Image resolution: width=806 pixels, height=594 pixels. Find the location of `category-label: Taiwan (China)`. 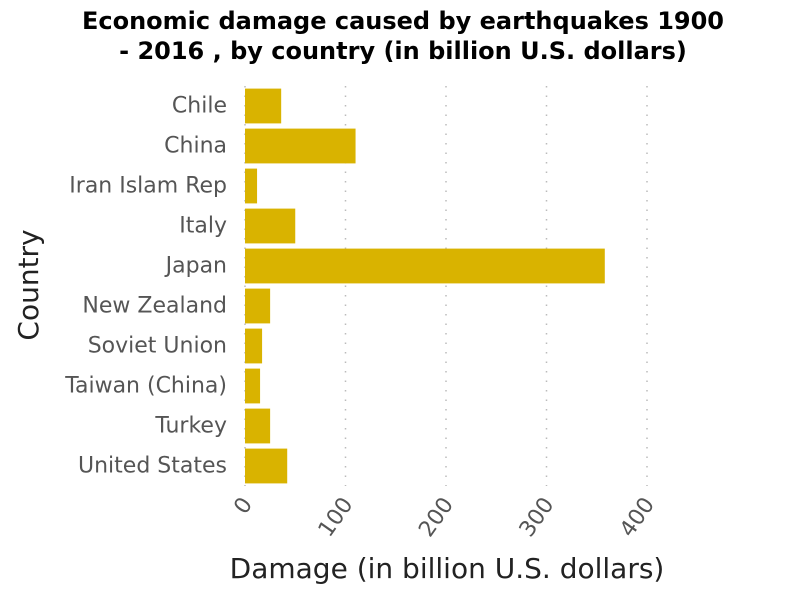

category-label: Taiwan (China) is located at coordinates (145, 386).